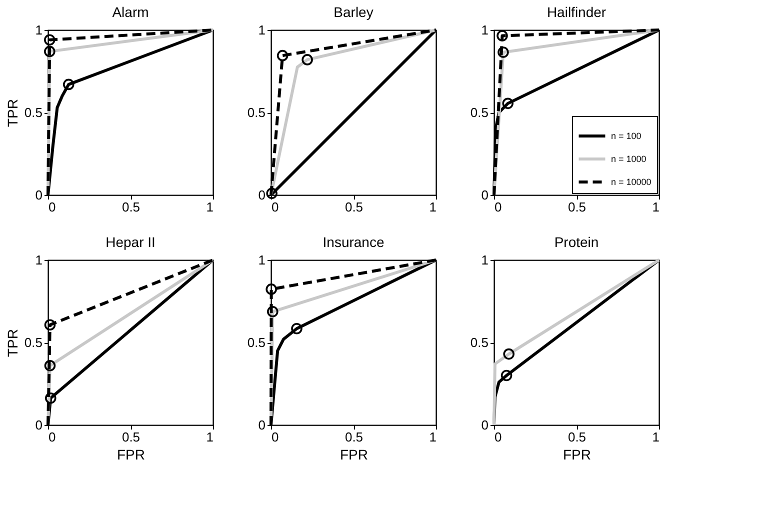  What do you see at coordinates (131, 242) in the screenshot?
I see `chart-title: Hepar II` at bounding box center [131, 242].